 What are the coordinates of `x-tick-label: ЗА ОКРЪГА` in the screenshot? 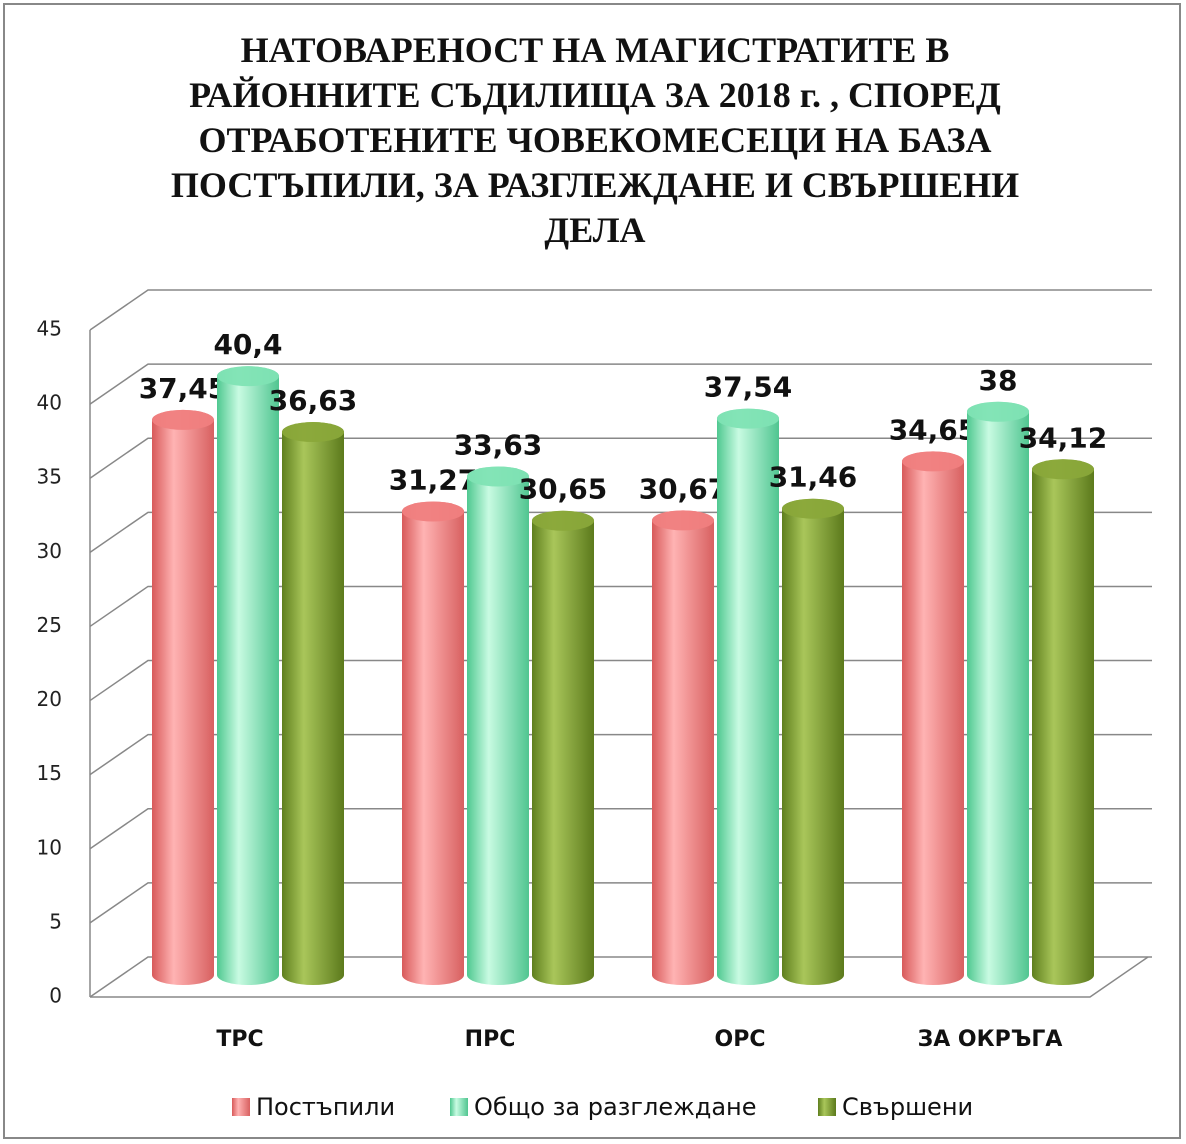 It's located at (990, 1039).